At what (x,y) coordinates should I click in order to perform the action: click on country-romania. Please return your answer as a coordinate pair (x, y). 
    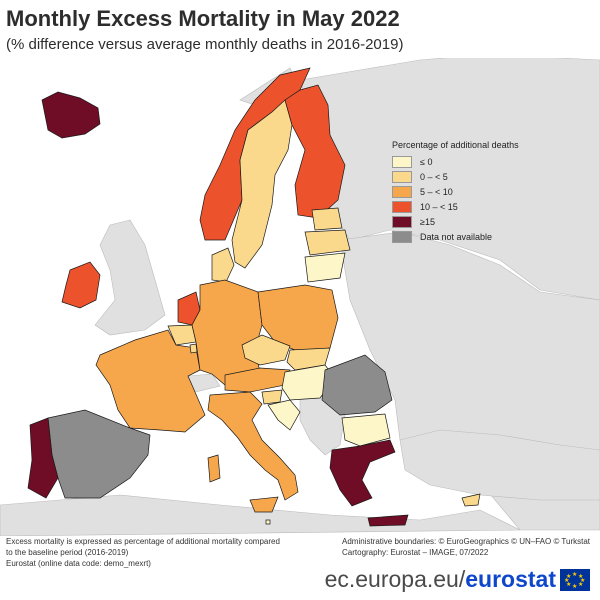
    Looking at the image, I should click on (357, 385).